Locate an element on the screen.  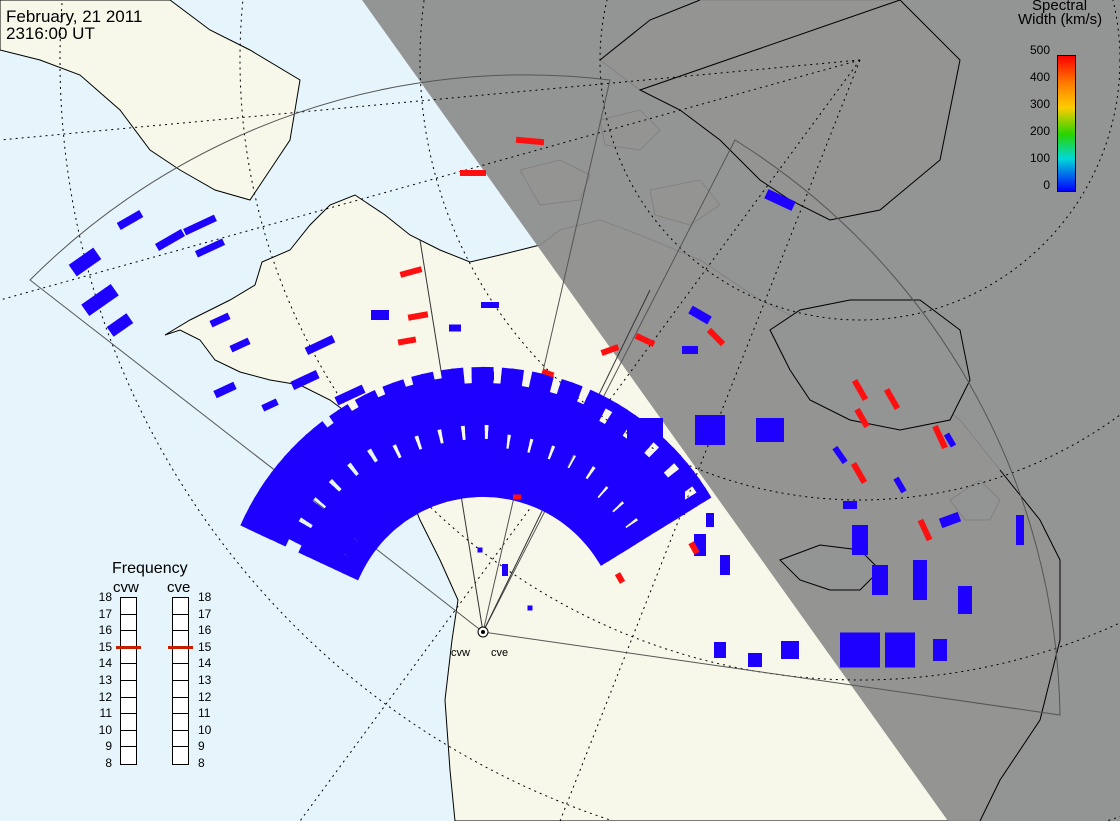
frequency-column-cve is located at coordinates (180, 681).